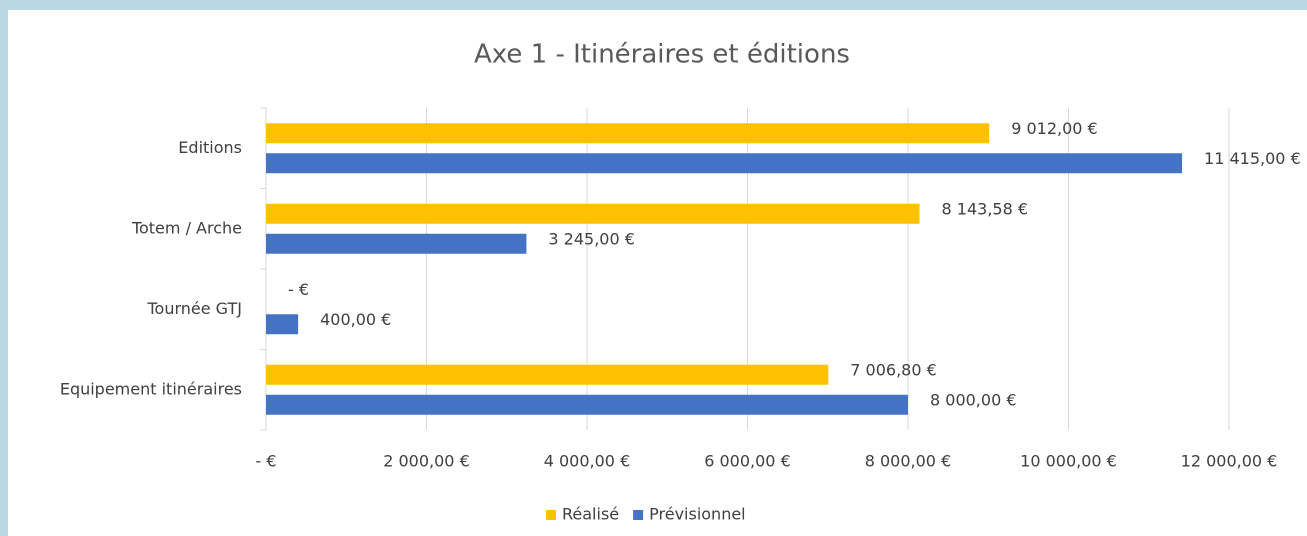 This screenshot has width=1307, height=536. What do you see at coordinates (426, 461) in the screenshot?
I see `x-tick-label: 2 000,00 €` at bounding box center [426, 461].